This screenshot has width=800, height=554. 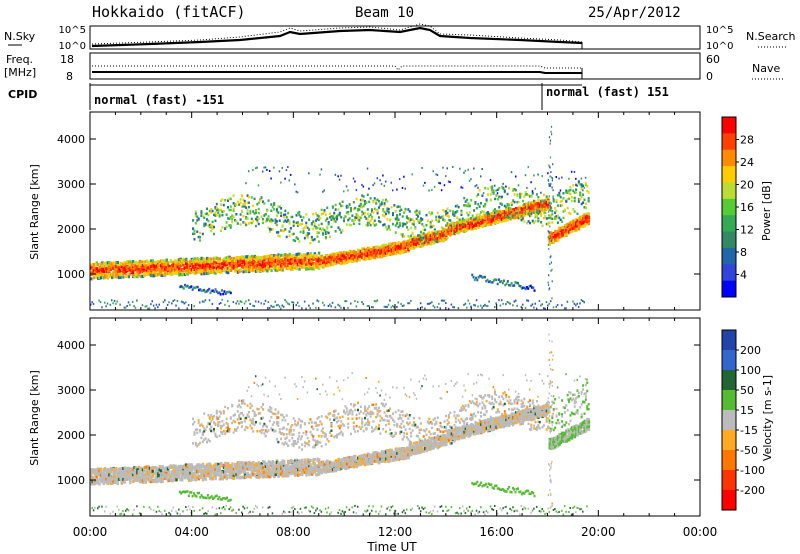 What do you see at coordinates (159, 100) in the screenshot?
I see `cpid-segment-1: normal (fast) -151` at bounding box center [159, 100].